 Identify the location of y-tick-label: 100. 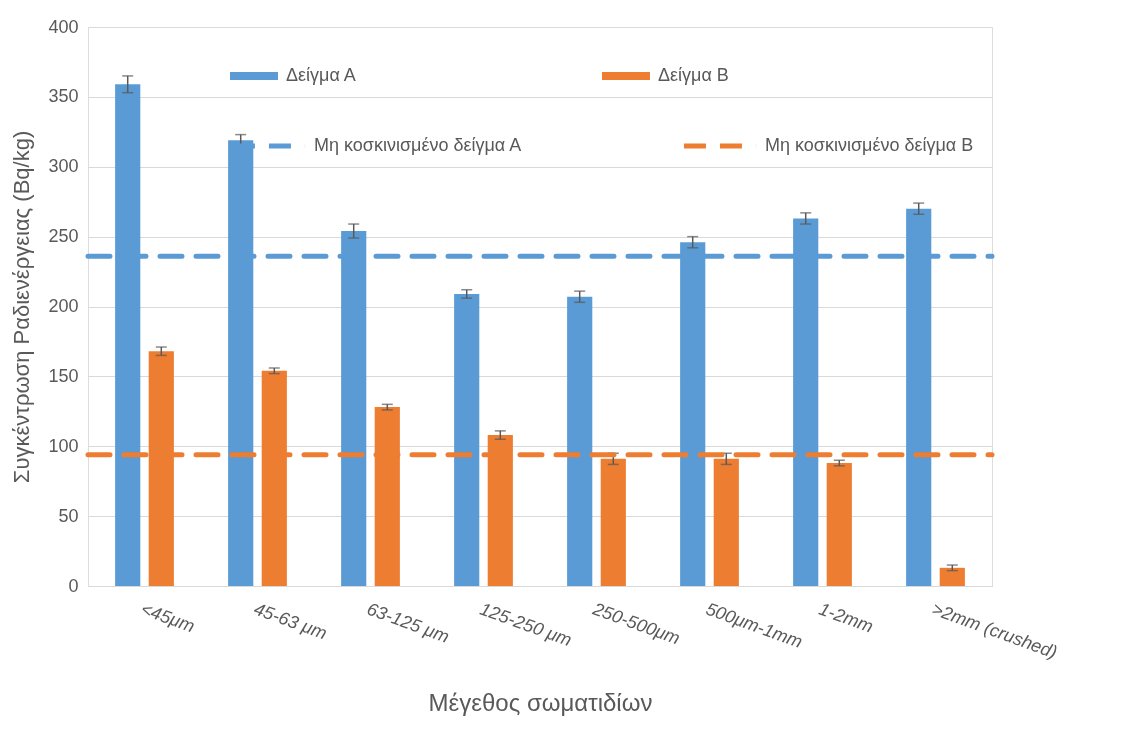
(63, 445).